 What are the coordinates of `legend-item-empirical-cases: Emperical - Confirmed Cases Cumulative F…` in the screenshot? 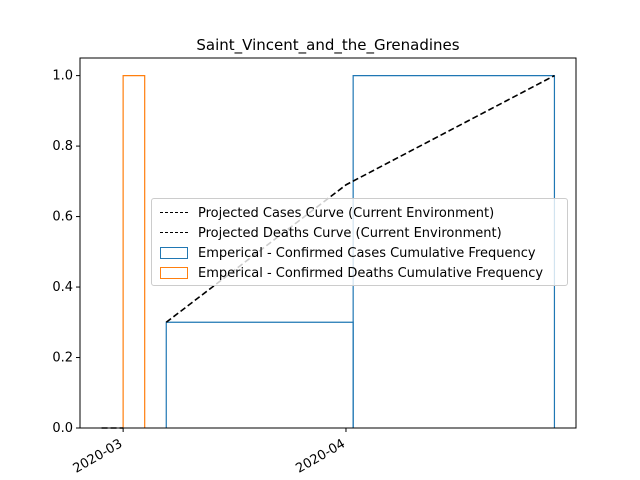 It's located at (348, 253).